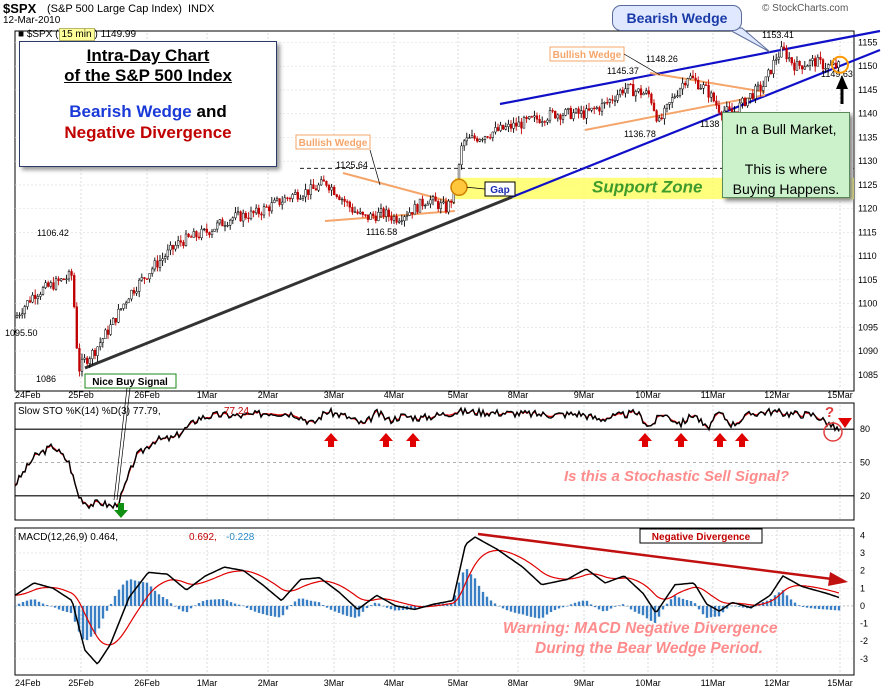  Describe the element at coordinates (640, 134) in the screenshot. I see `price-label: 1136.78` at that location.